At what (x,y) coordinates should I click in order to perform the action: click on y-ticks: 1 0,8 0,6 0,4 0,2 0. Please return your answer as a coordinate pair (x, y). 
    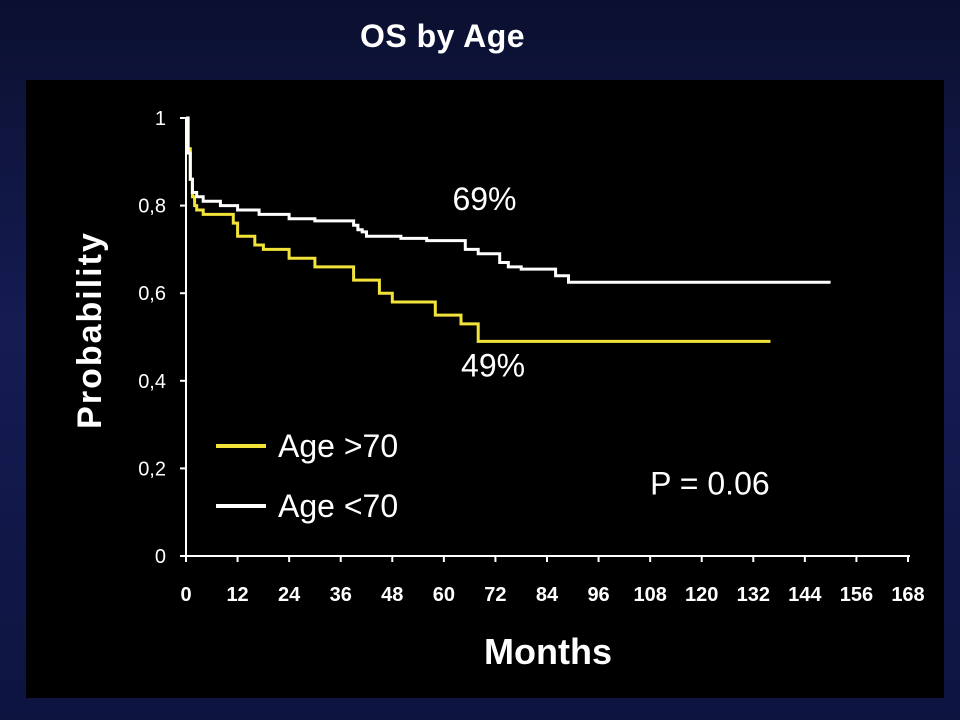
    Looking at the image, I should click on (162, 338).